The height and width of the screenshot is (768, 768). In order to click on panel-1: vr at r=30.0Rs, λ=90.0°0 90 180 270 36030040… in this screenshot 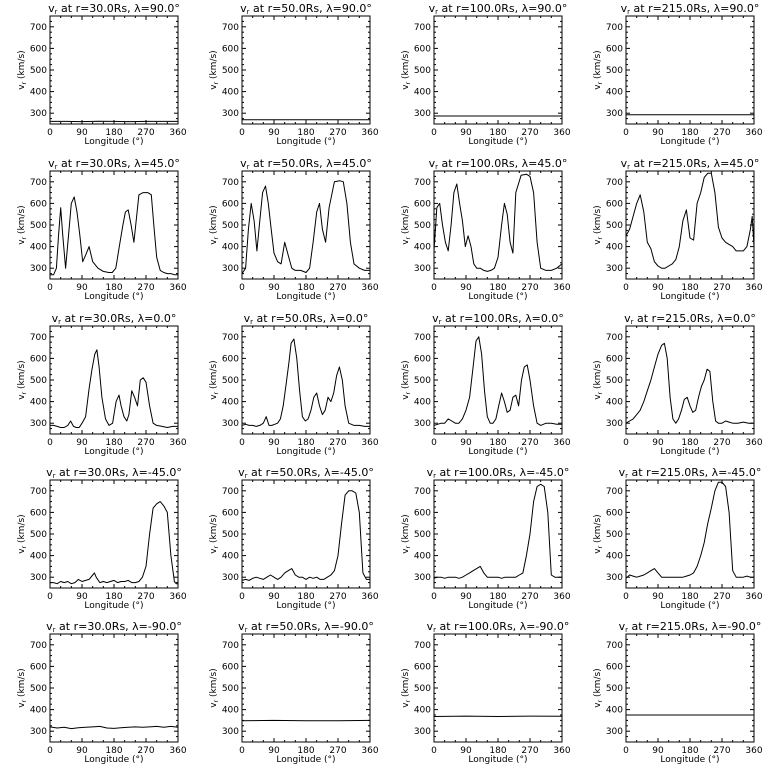, I will do `click(102, 74)`.